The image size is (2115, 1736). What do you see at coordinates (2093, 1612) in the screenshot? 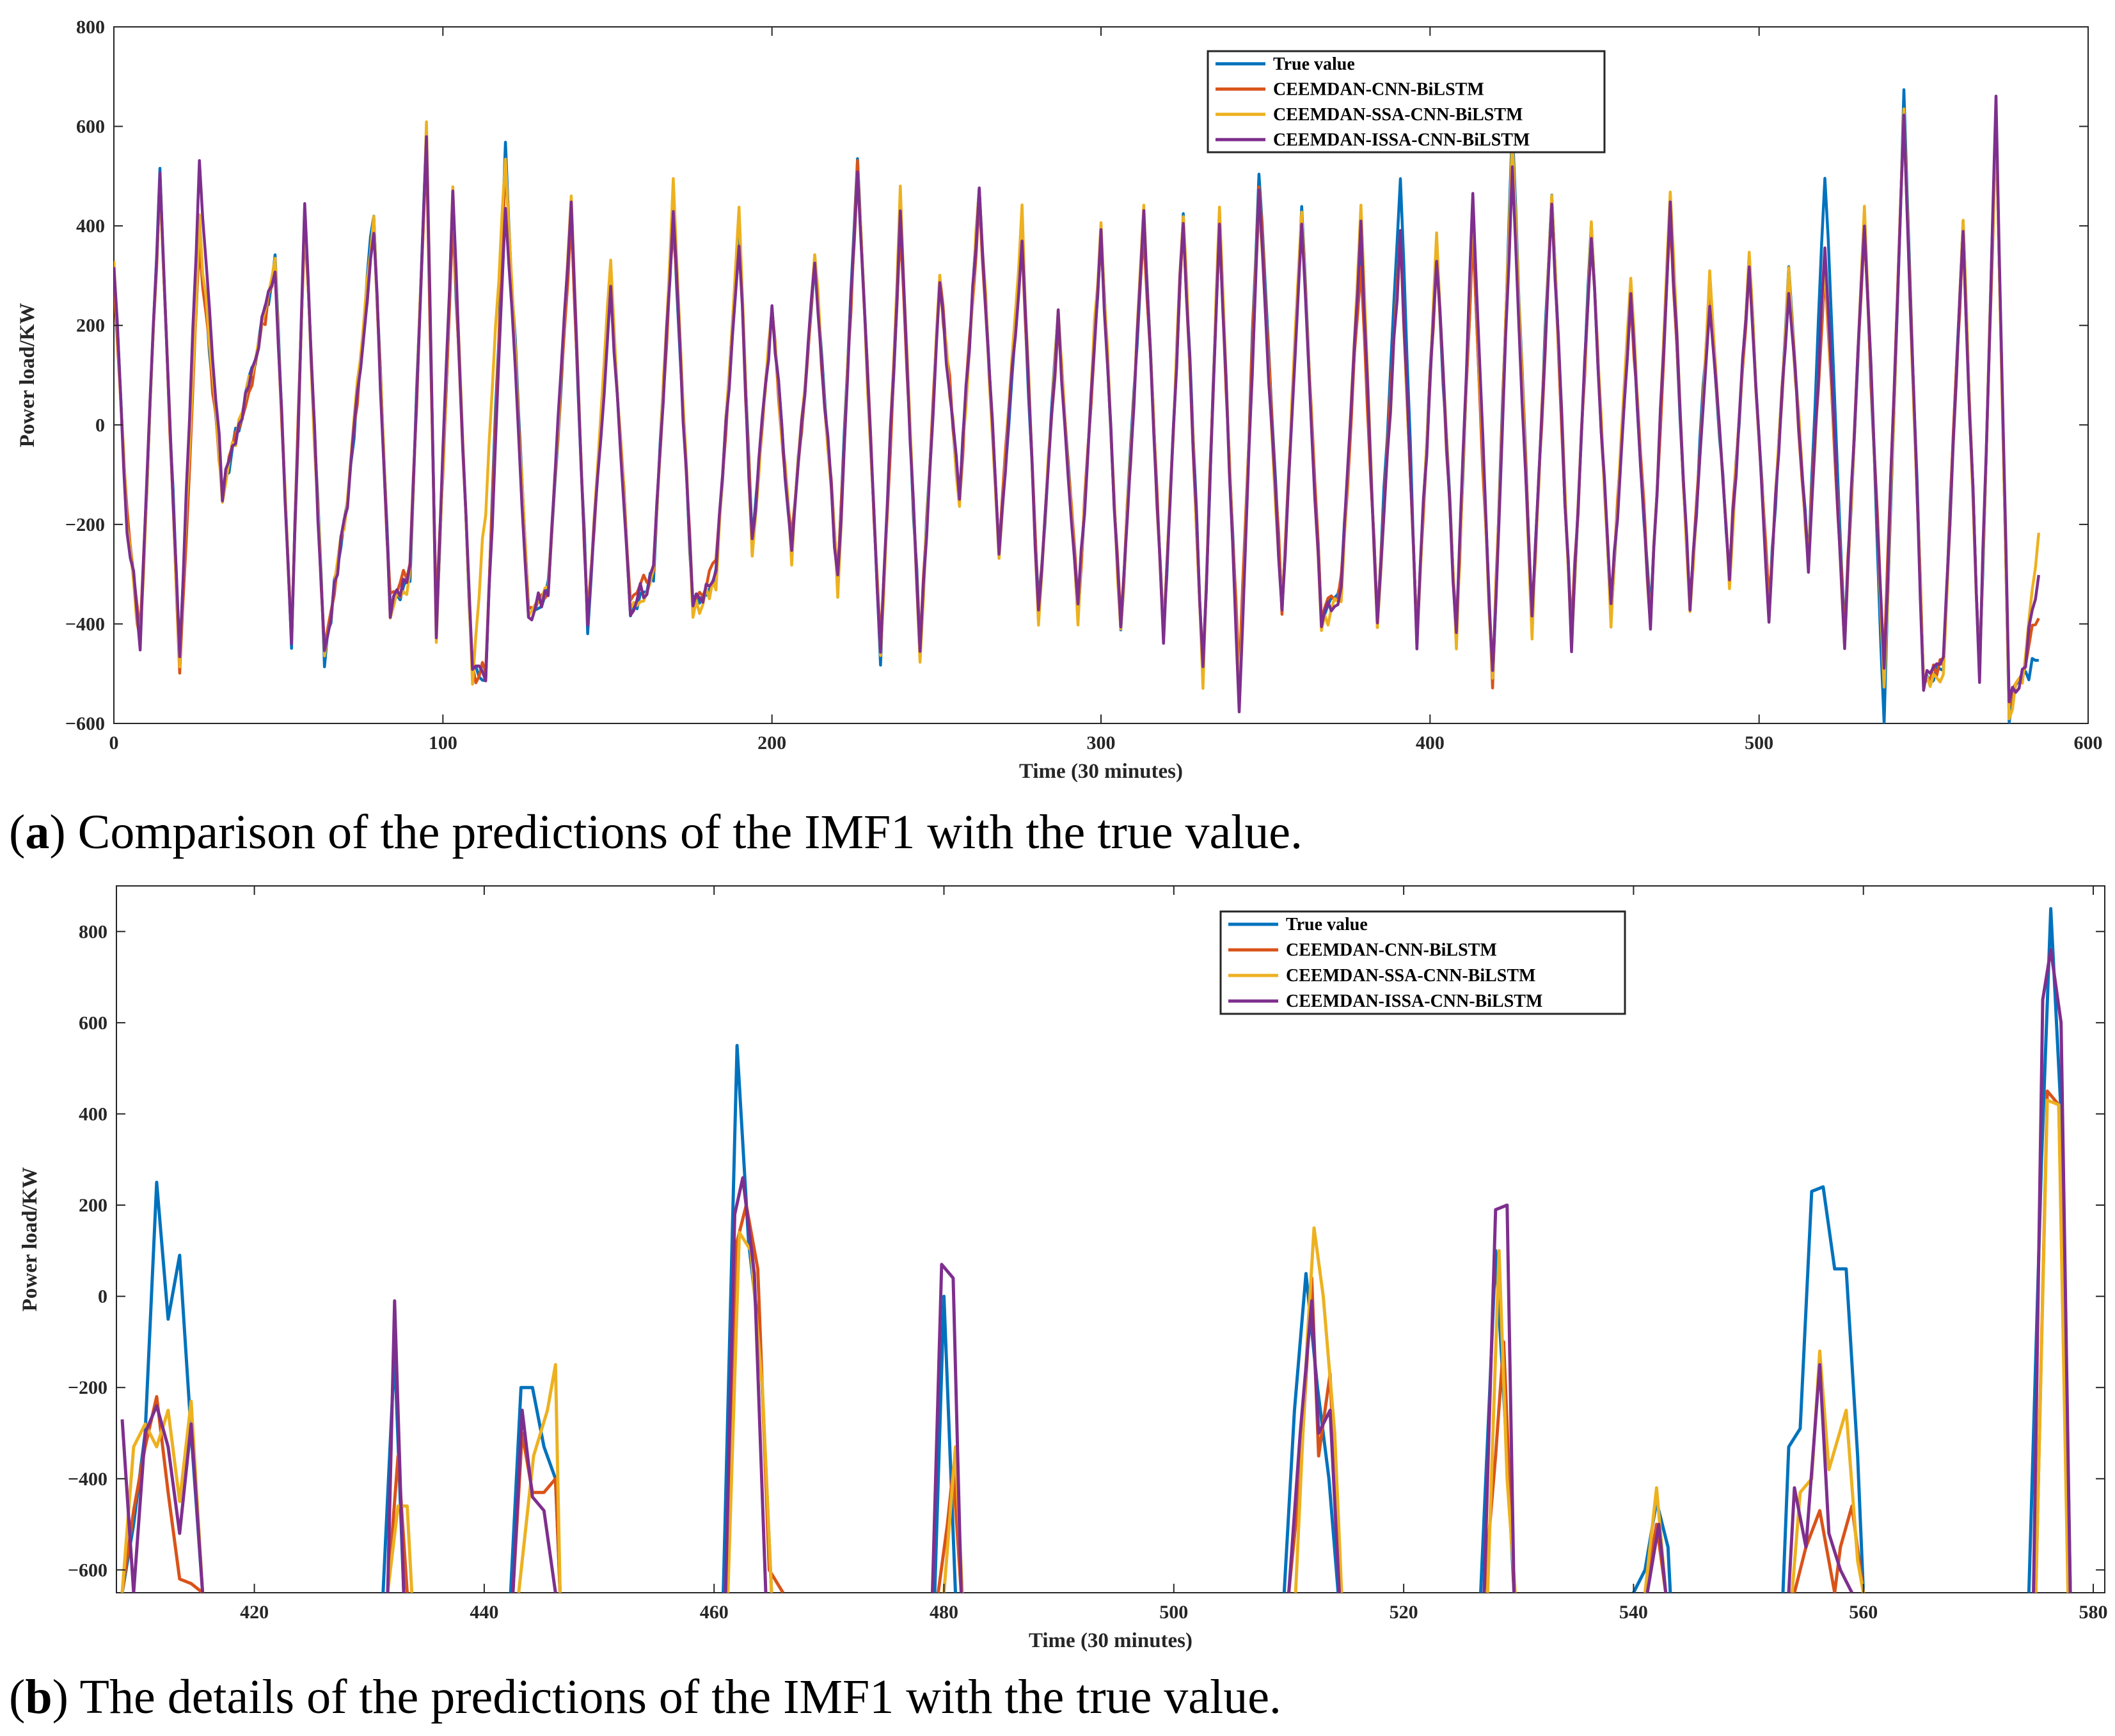
I see `x-tick-label: 580` at bounding box center [2093, 1612].